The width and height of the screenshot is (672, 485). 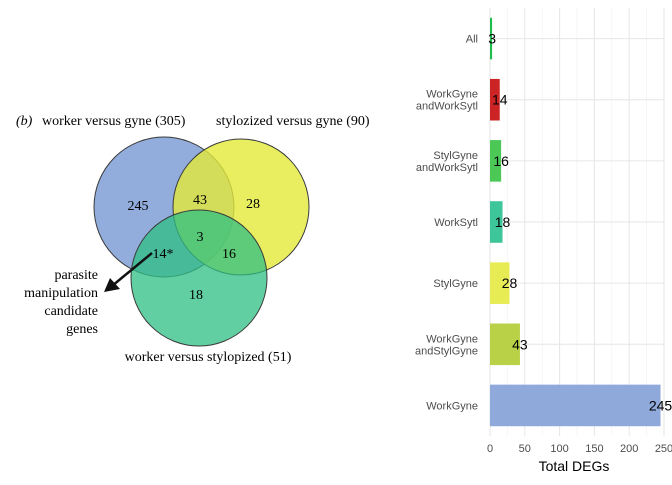 I want to click on x-tick-label: 0, so click(x=490, y=449).